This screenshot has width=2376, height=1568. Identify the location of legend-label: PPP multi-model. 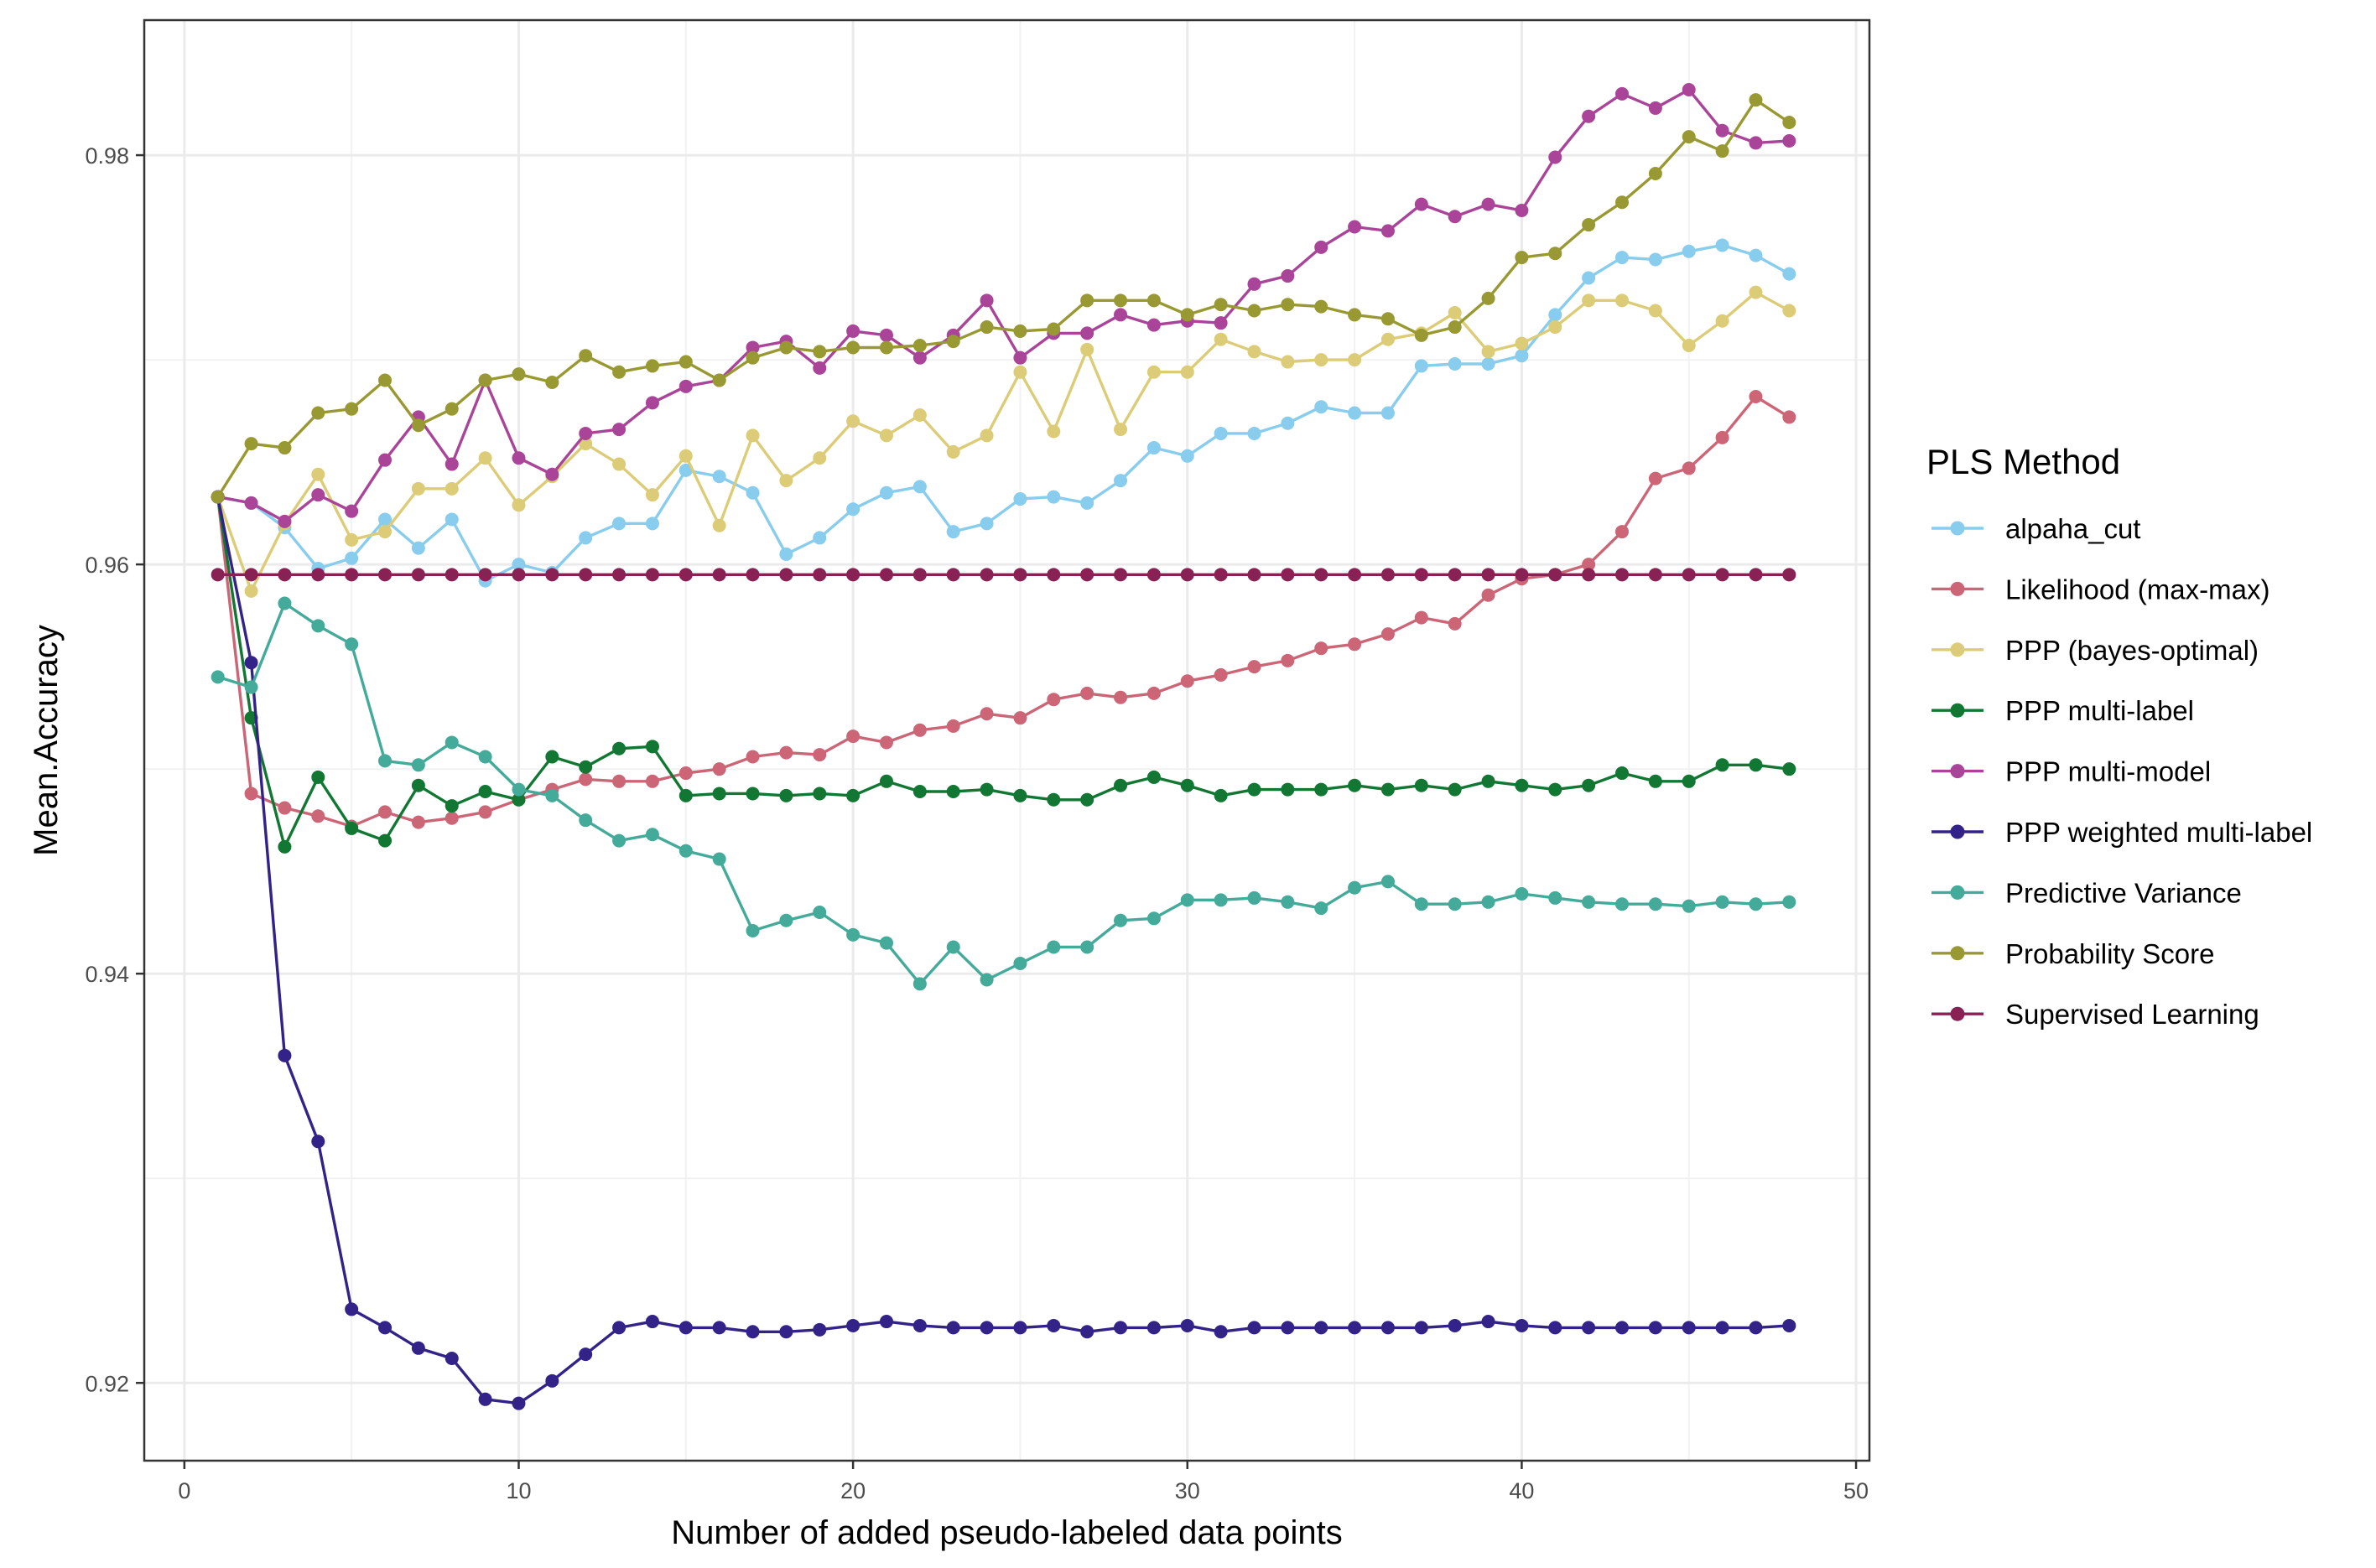
(2108, 771).